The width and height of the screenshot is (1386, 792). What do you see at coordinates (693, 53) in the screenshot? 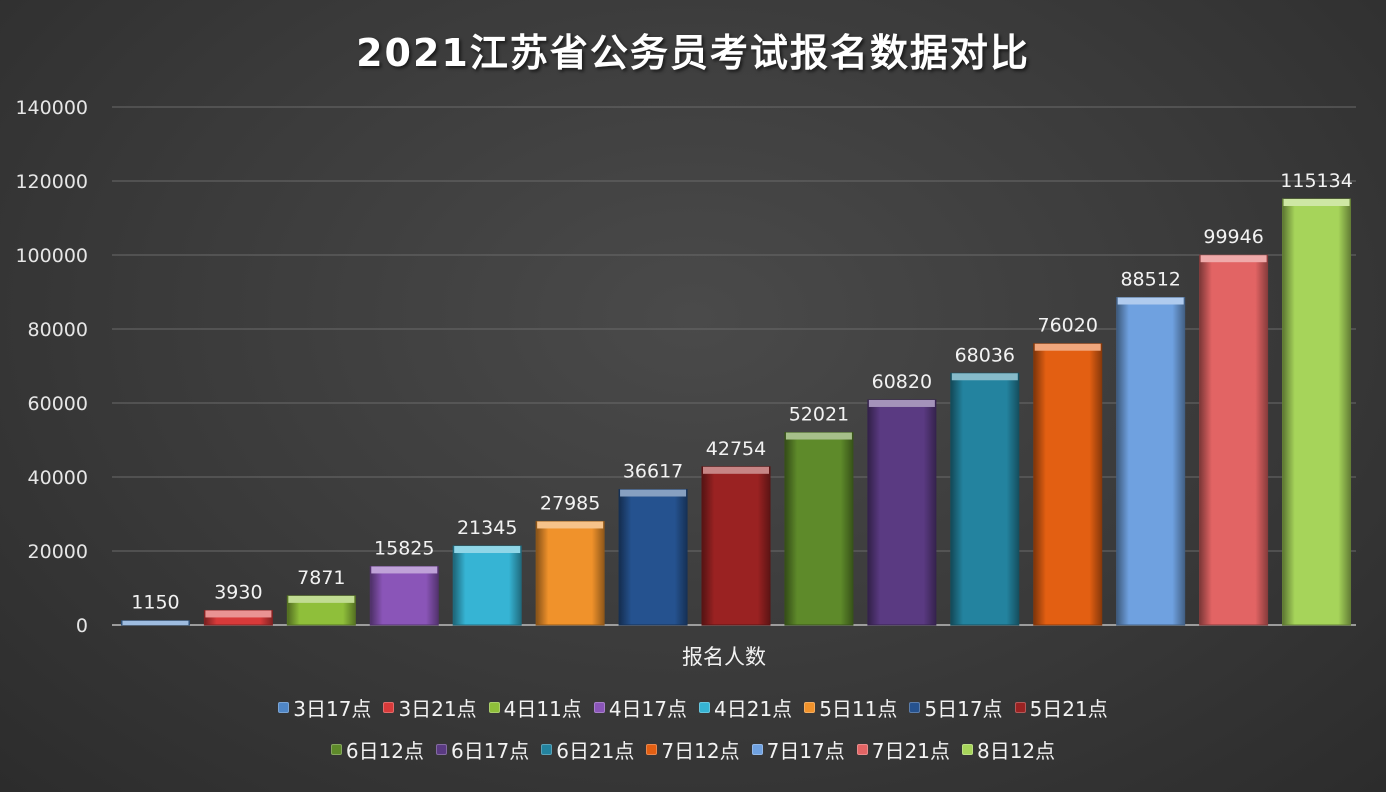
I see `chart-title: 2021江苏省公务员考试报名数据对比` at bounding box center [693, 53].